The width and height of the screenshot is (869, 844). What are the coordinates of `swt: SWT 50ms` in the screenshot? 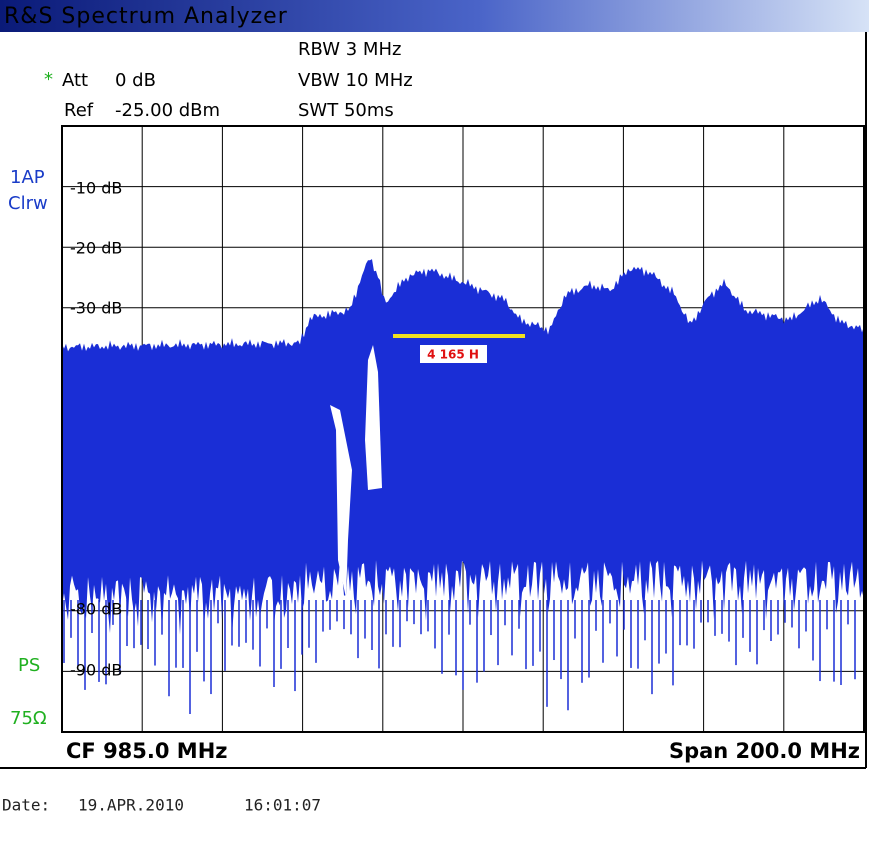 It's located at (346, 110).